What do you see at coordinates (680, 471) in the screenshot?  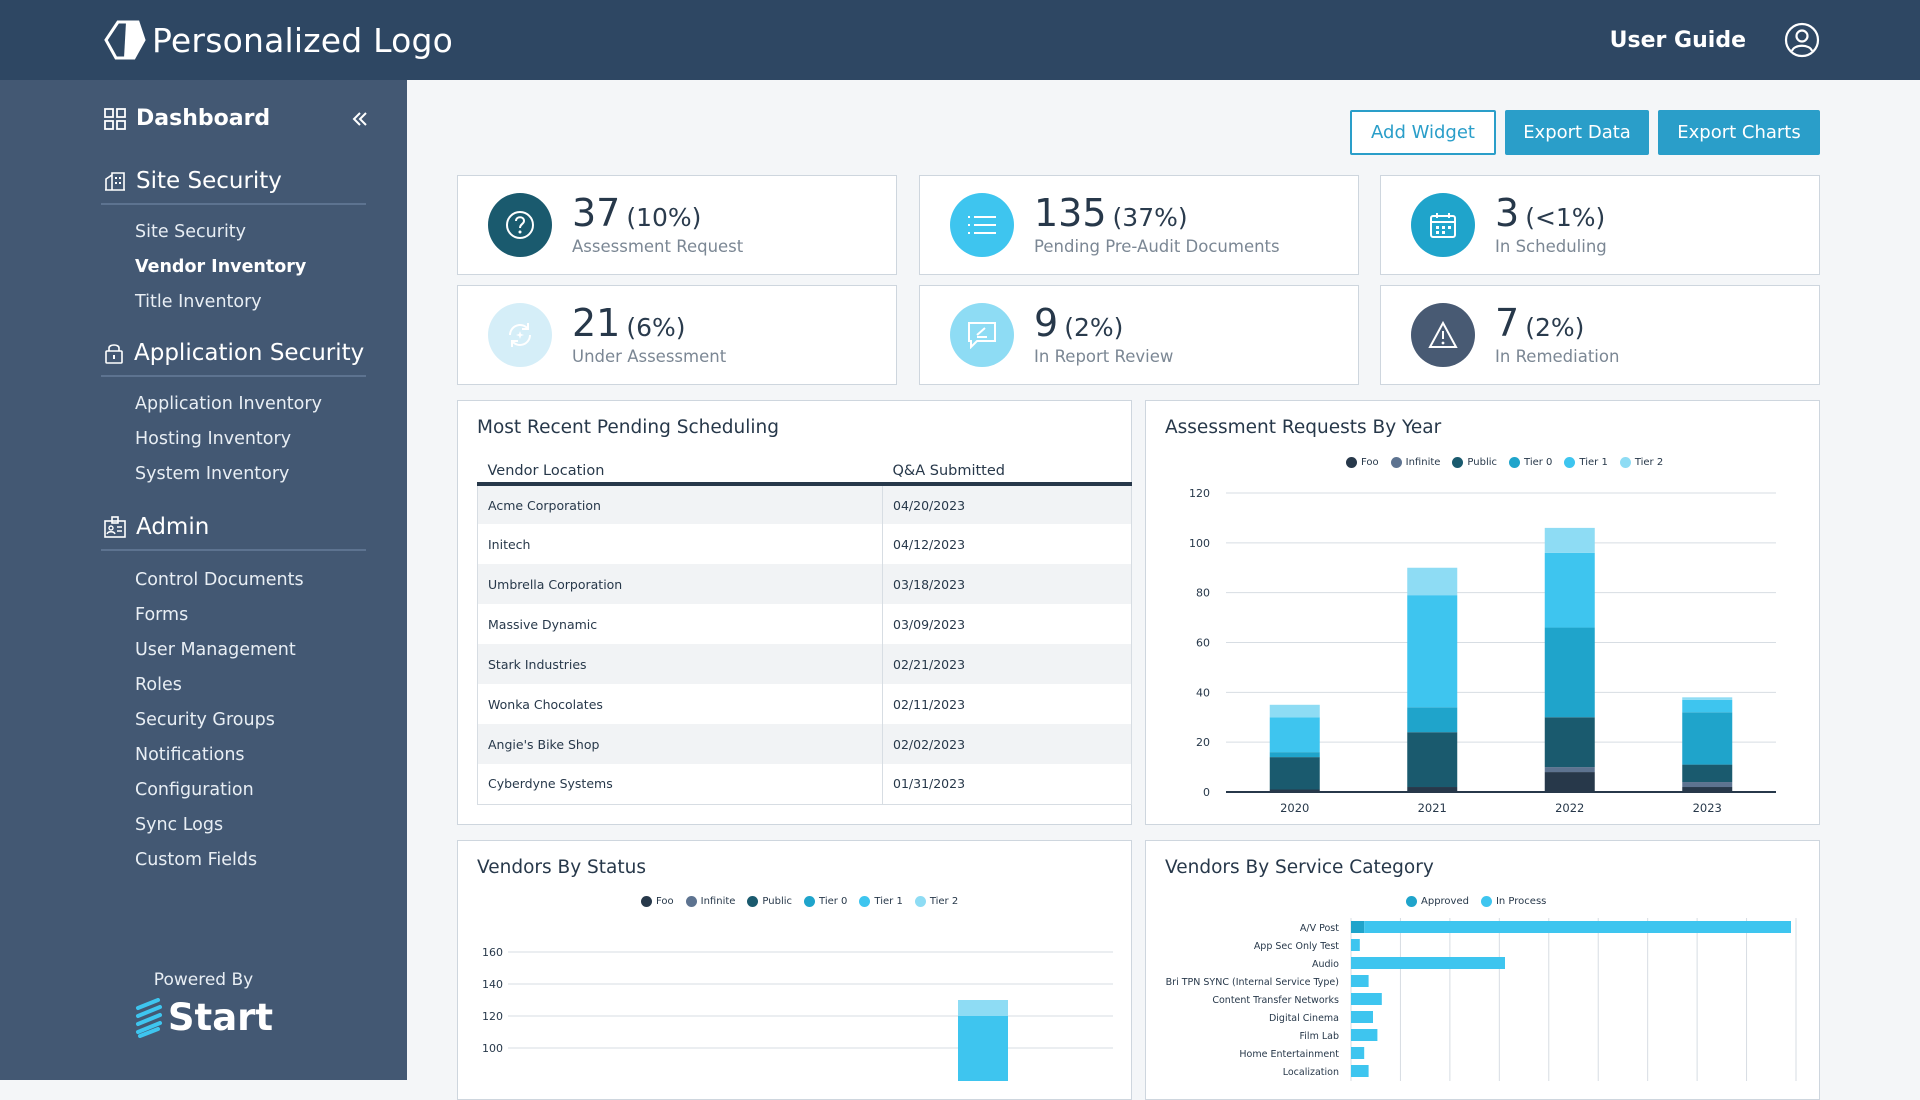 I see `column-header-vendor-location: Vendor Location` at bounding box center [680, 471].